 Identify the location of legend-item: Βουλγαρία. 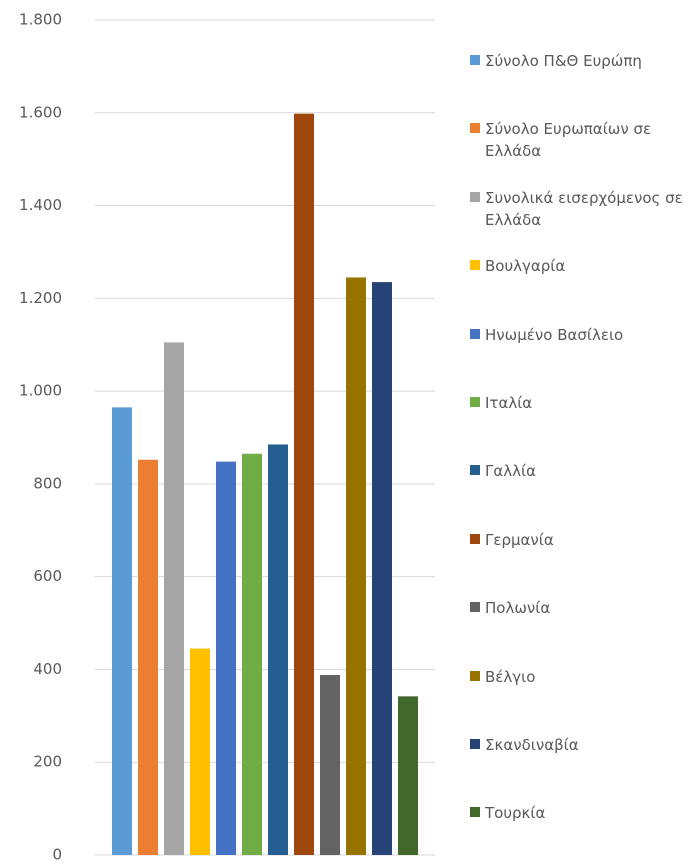
(577, 266).